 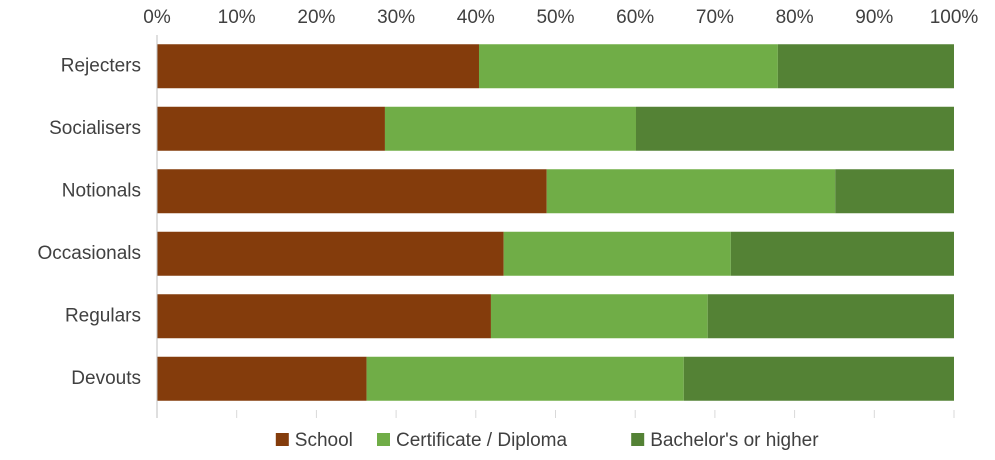 What do you see at coordinates (324, 440) in the screenshot?
I see `legend-label: School` at bounding box center [324, 440].